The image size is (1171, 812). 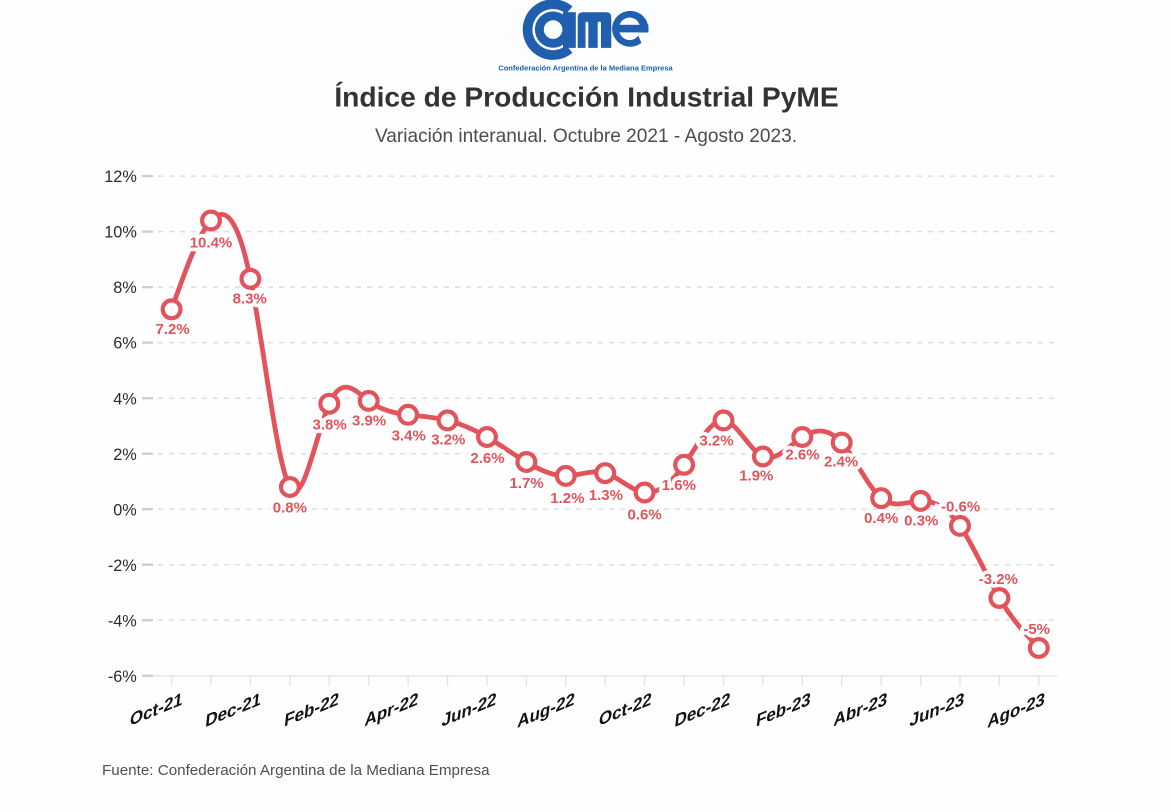 What do you see at coordinates (644, 514) in the screenshot?
I see `svg-text: 0.6%` at bounding box center [644, 514].